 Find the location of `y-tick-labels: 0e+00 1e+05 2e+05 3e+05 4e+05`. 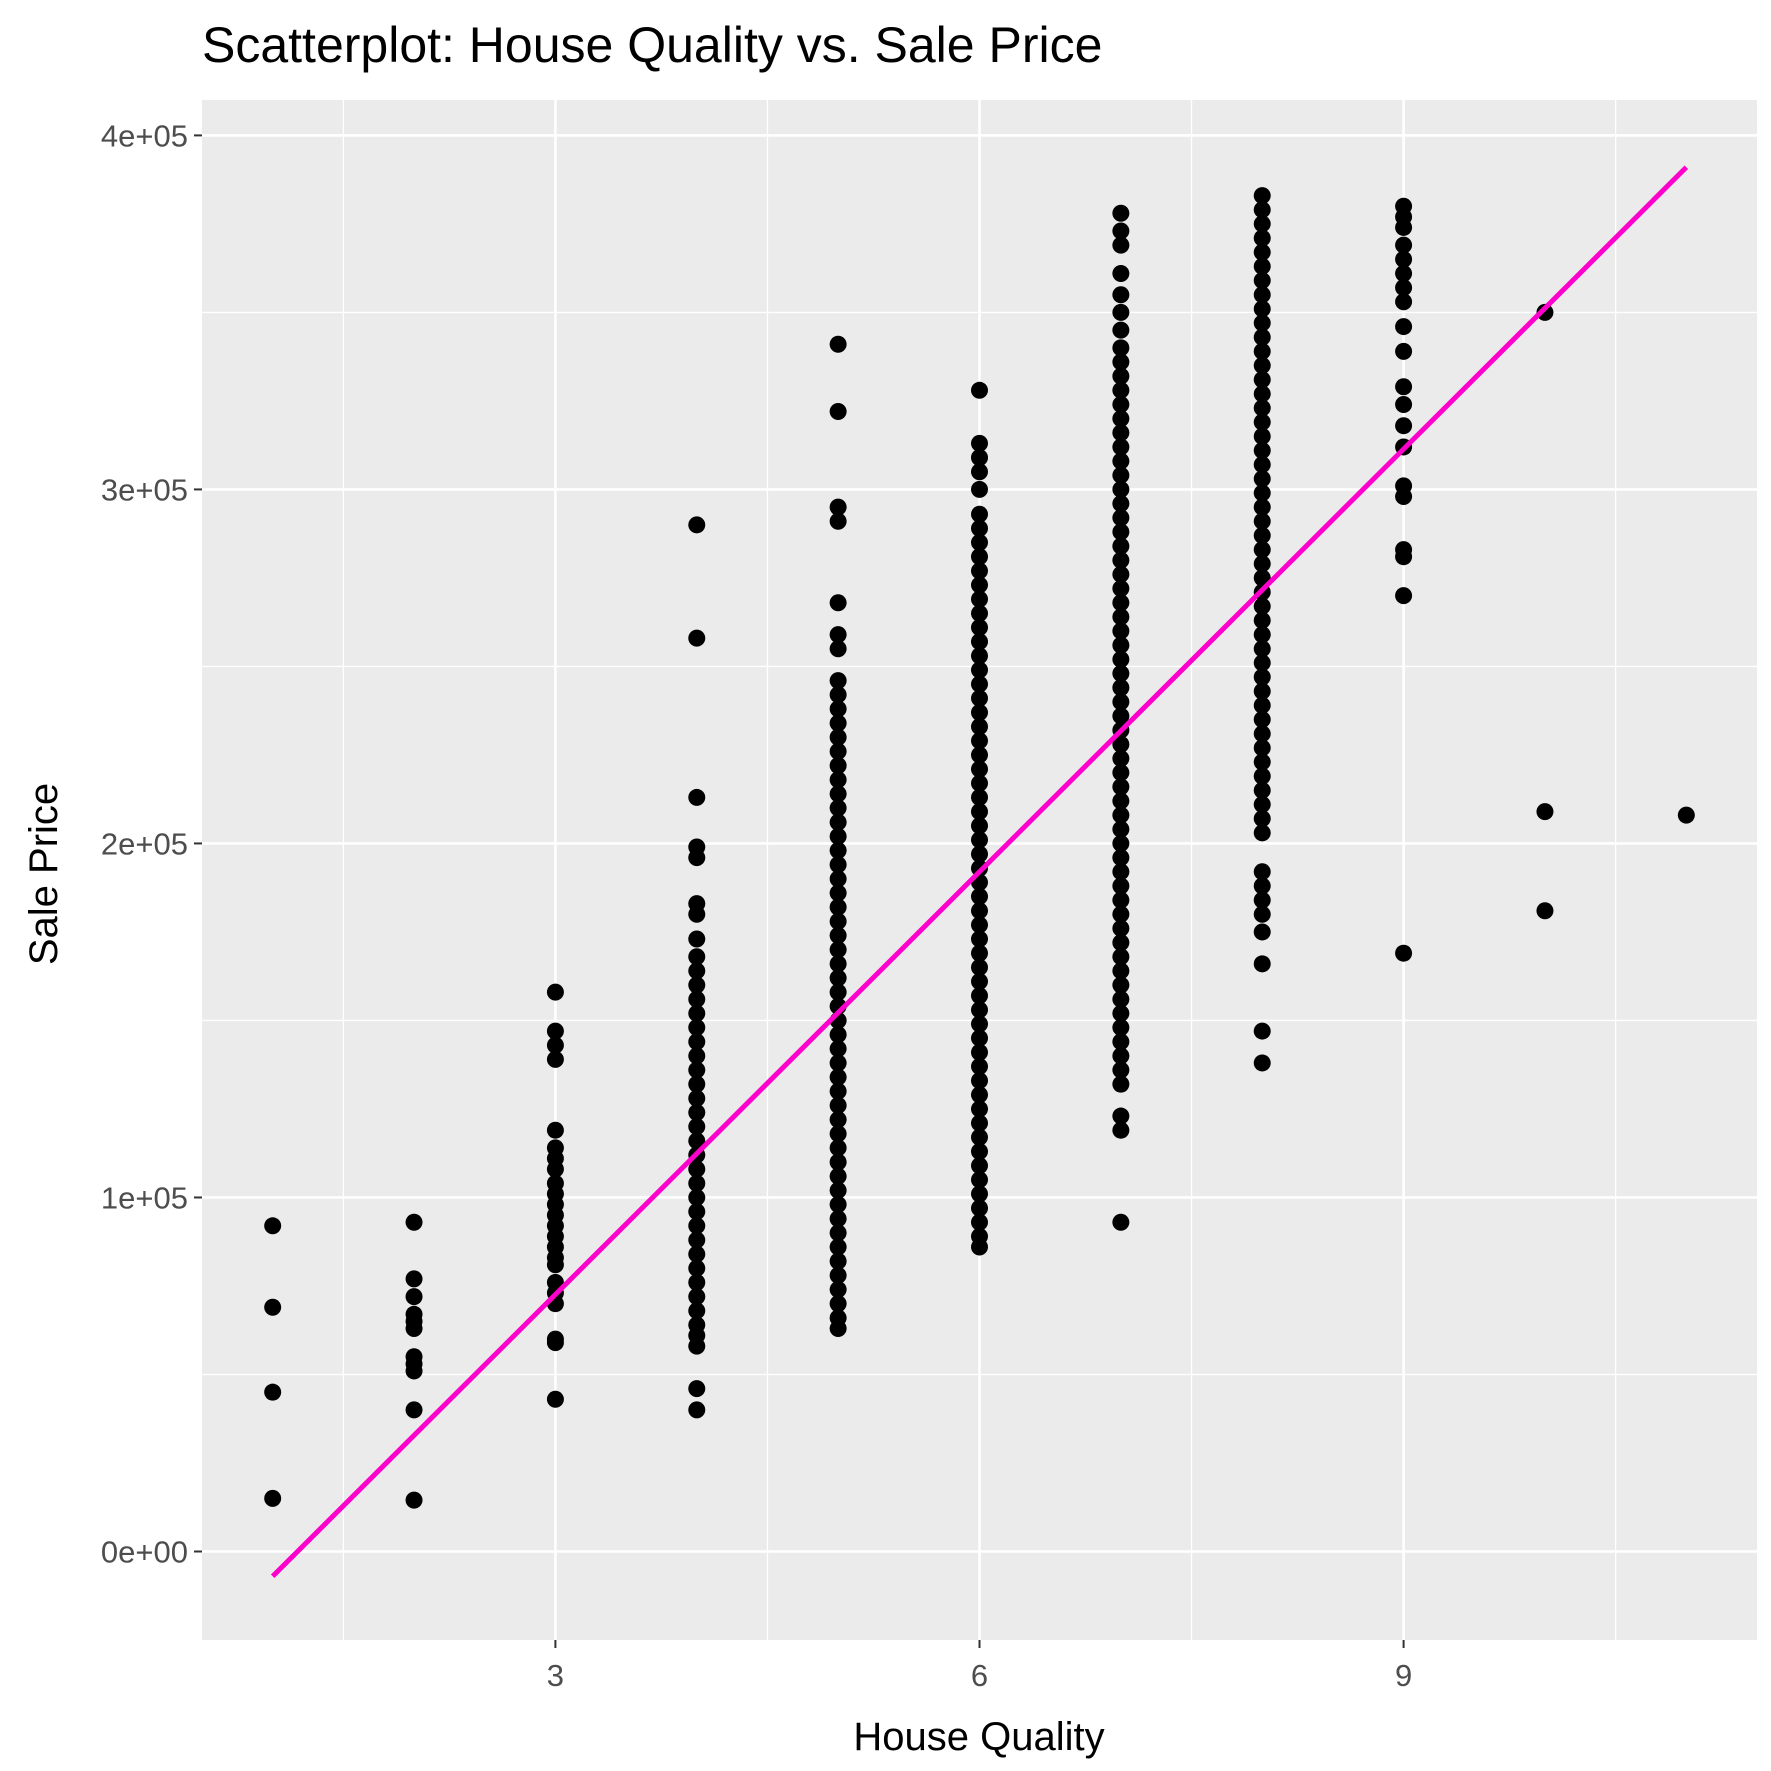

y-tick-labels: 0e+00 1e+05 2e+05 3e+05 4e+05 is located at coordinates (144, 843).